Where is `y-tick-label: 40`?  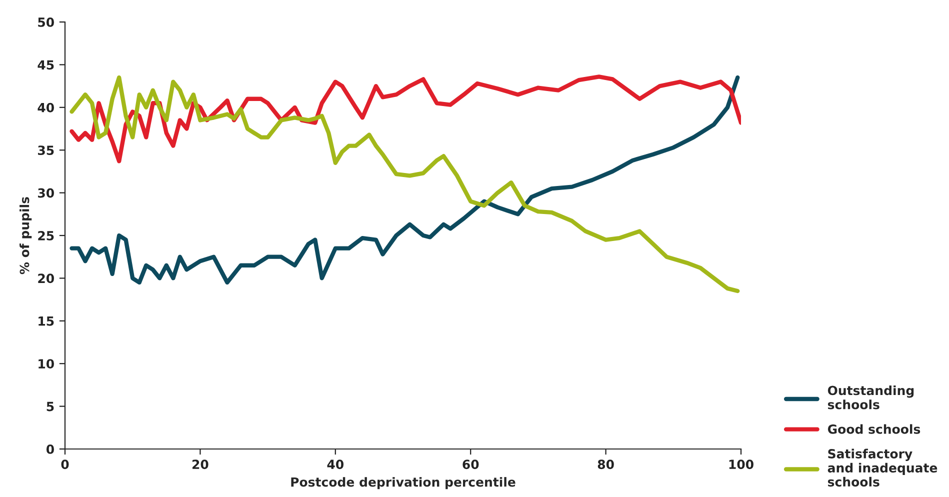
y-tick-label: 40 is located at coordinates (46, 107).